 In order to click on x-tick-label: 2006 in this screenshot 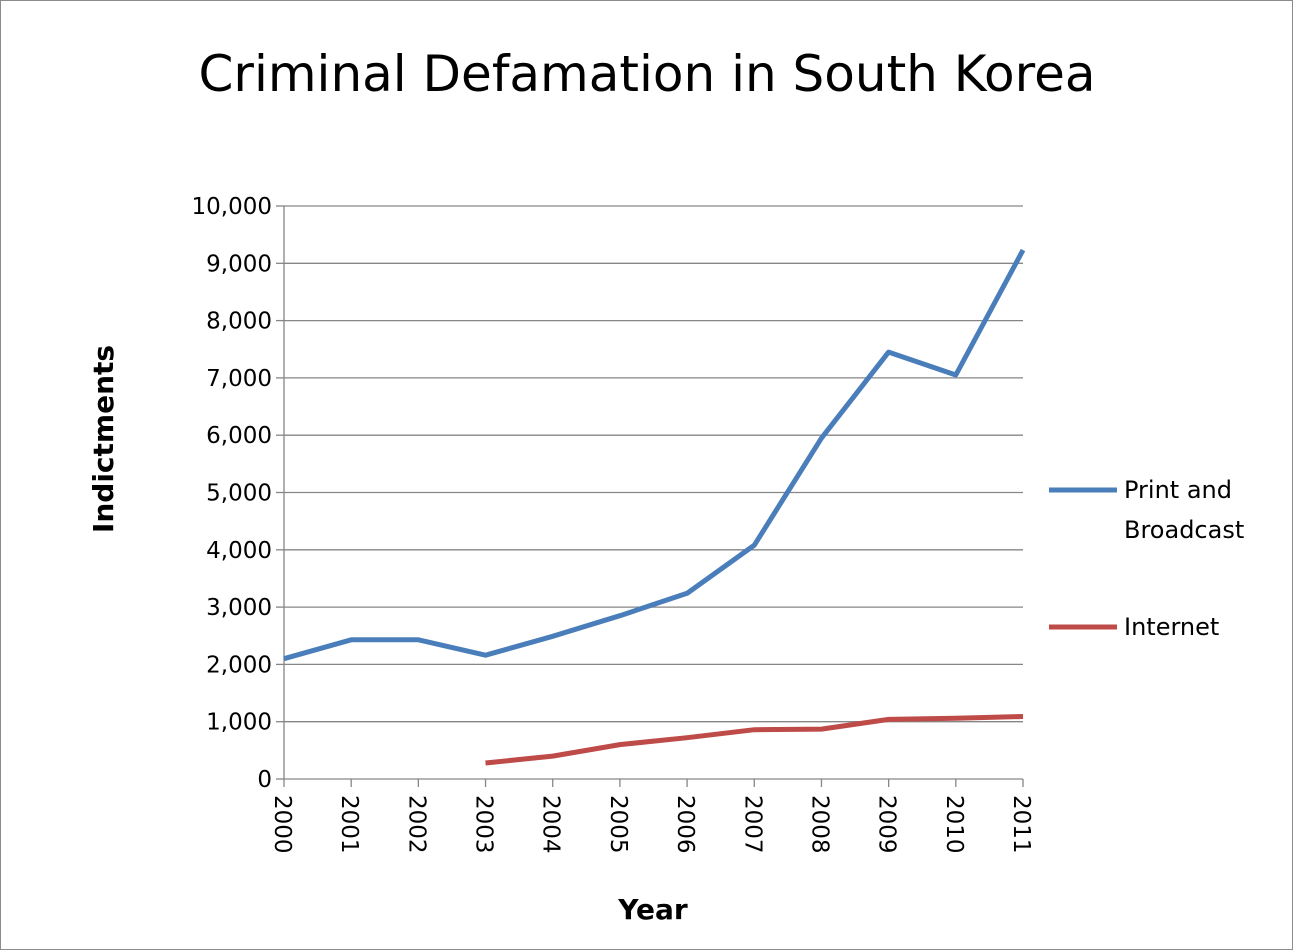, I will do `click(685, 824)`.